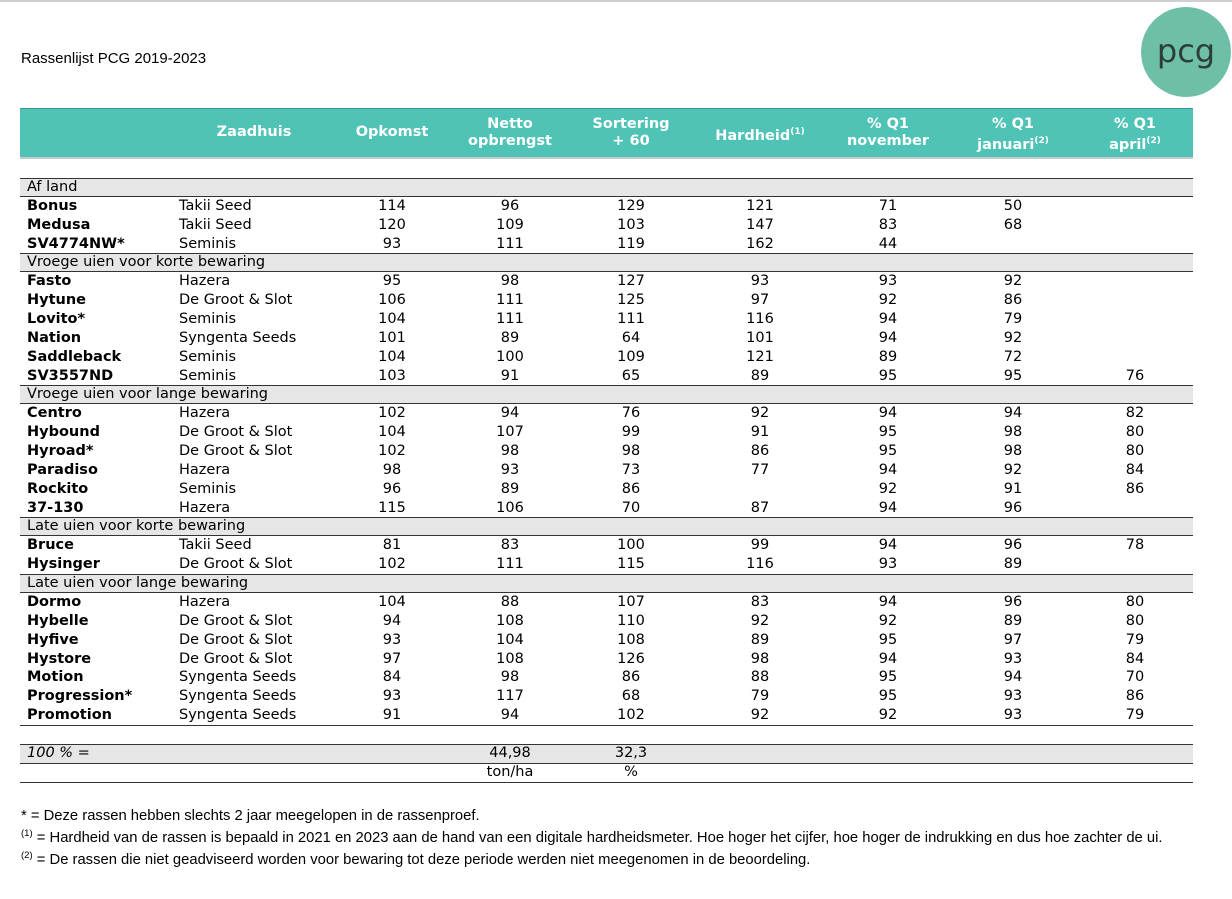 This screenshot has width=1232, height=899. Describe the element at coordinates (69, 715) in the screenshot. I see `variety-name: Promotion` at that location.